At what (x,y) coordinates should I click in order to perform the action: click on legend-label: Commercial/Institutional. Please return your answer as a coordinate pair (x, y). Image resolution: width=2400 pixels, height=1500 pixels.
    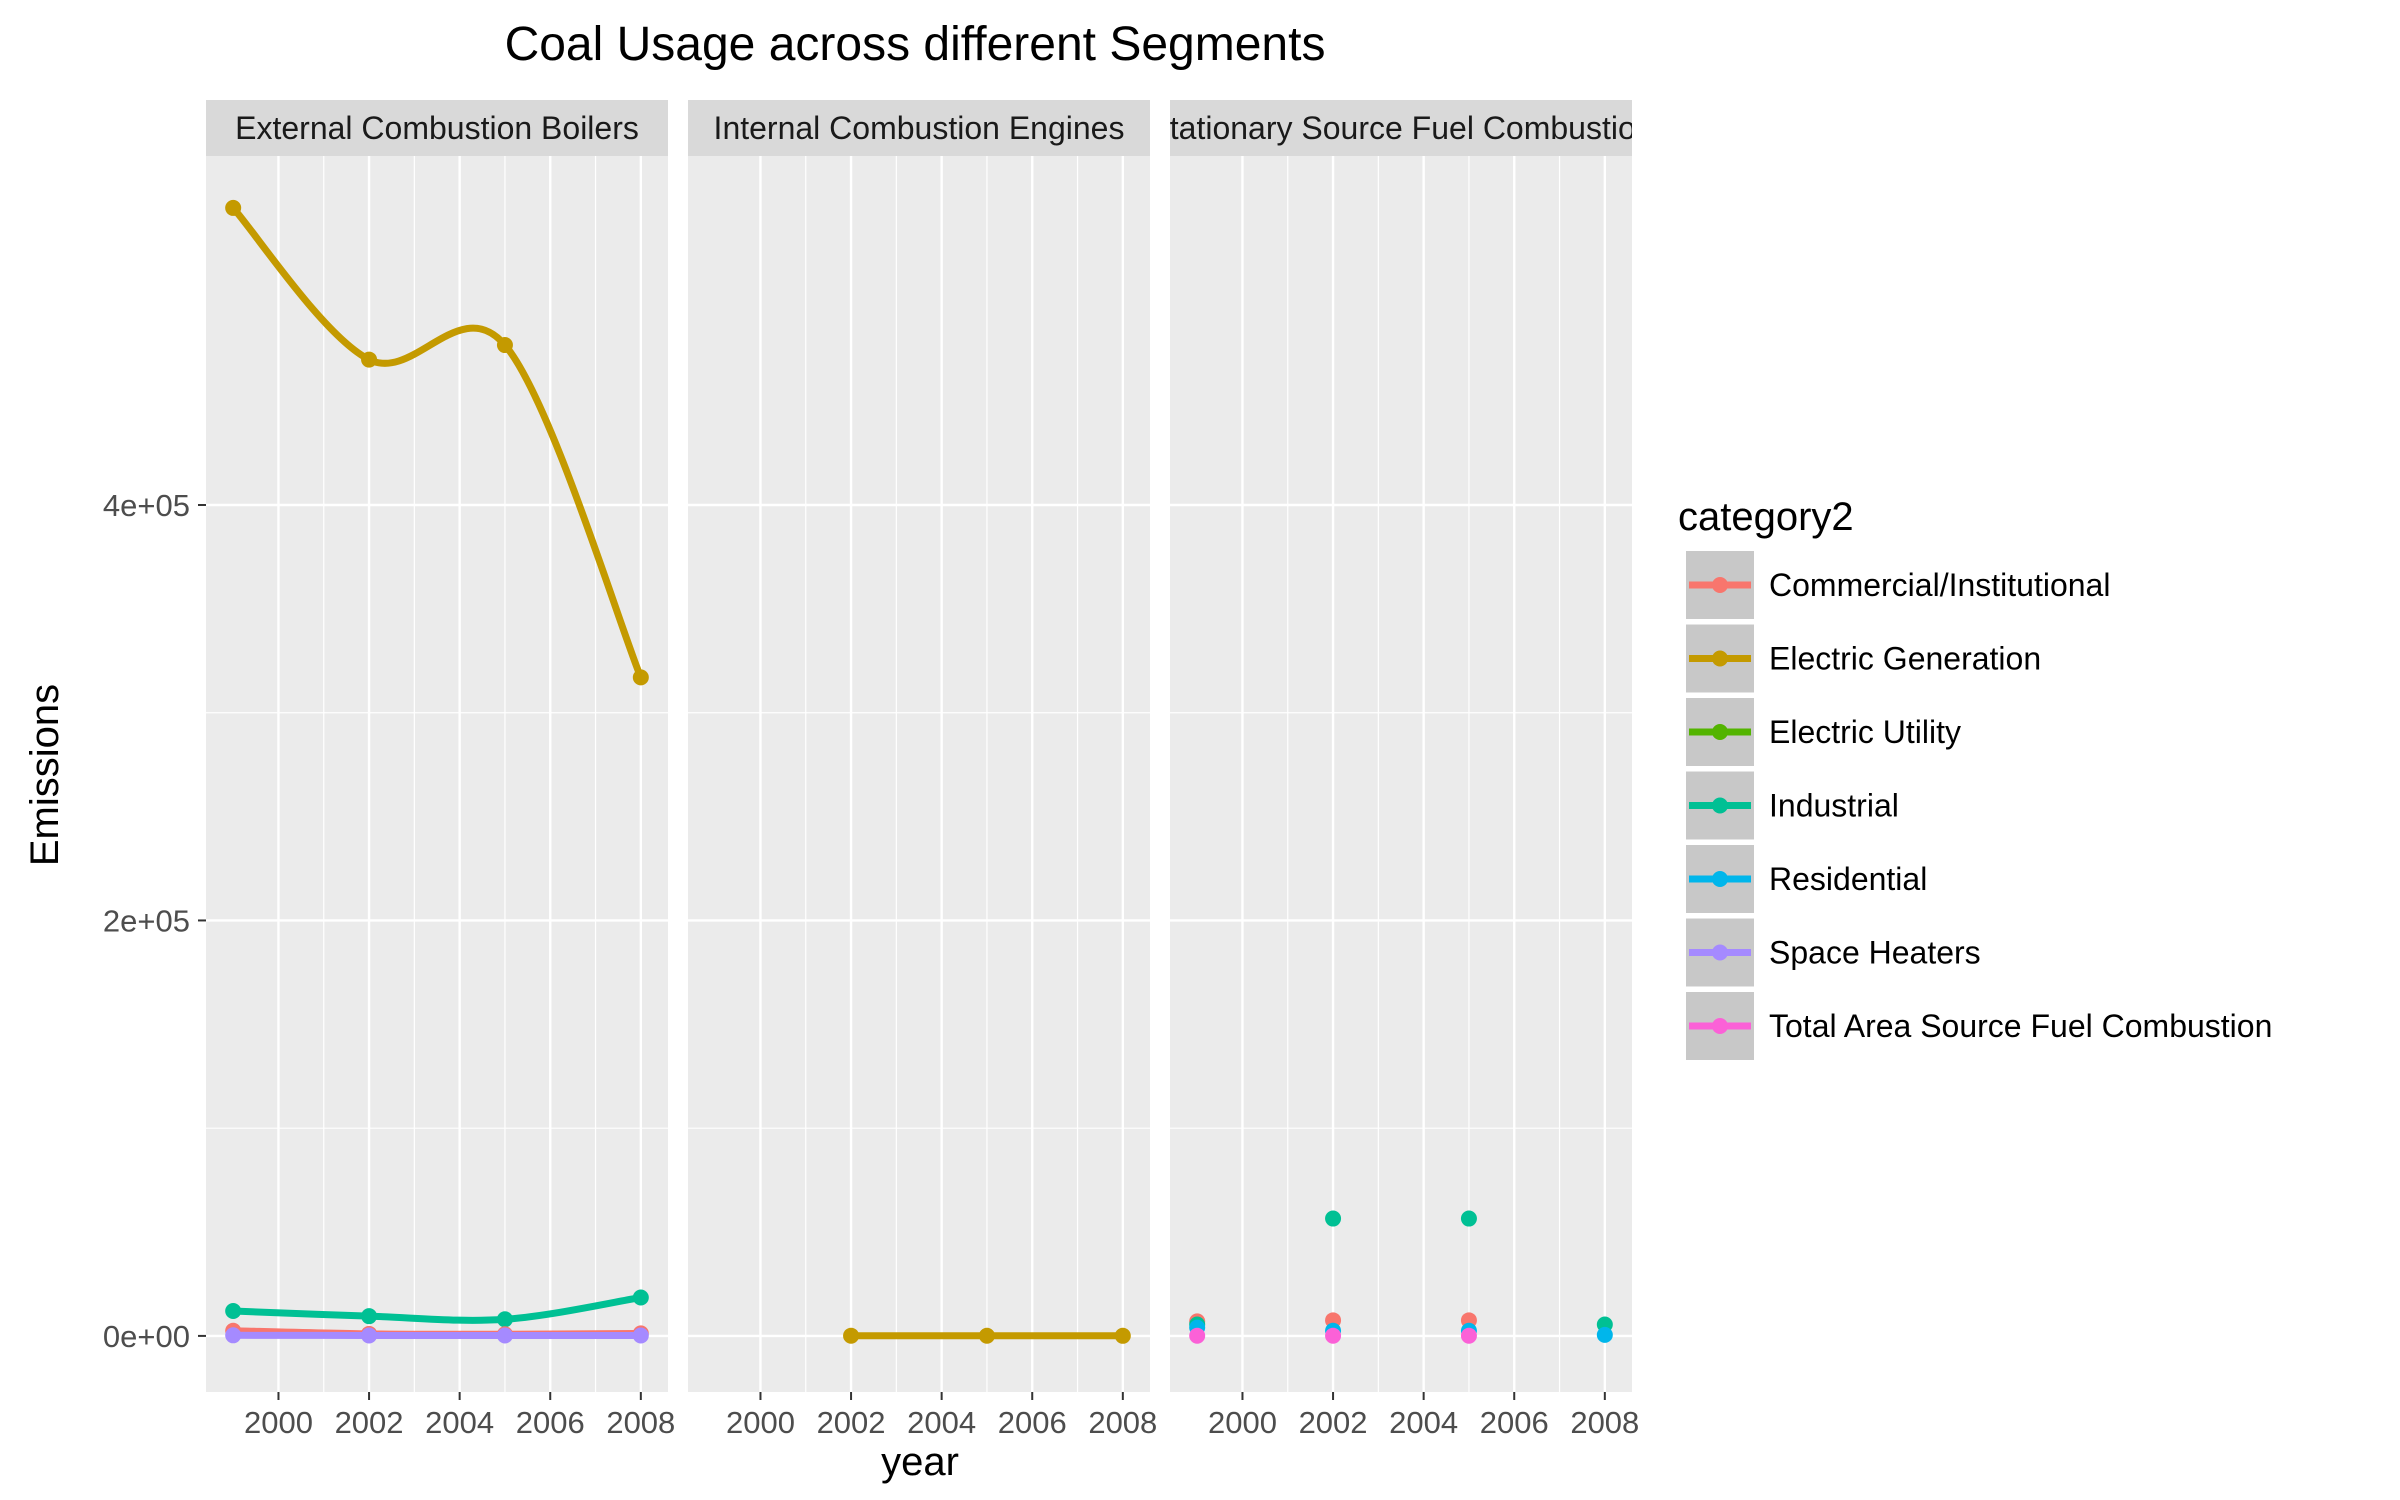
    Looking at the image, I should click on (1939, 585).